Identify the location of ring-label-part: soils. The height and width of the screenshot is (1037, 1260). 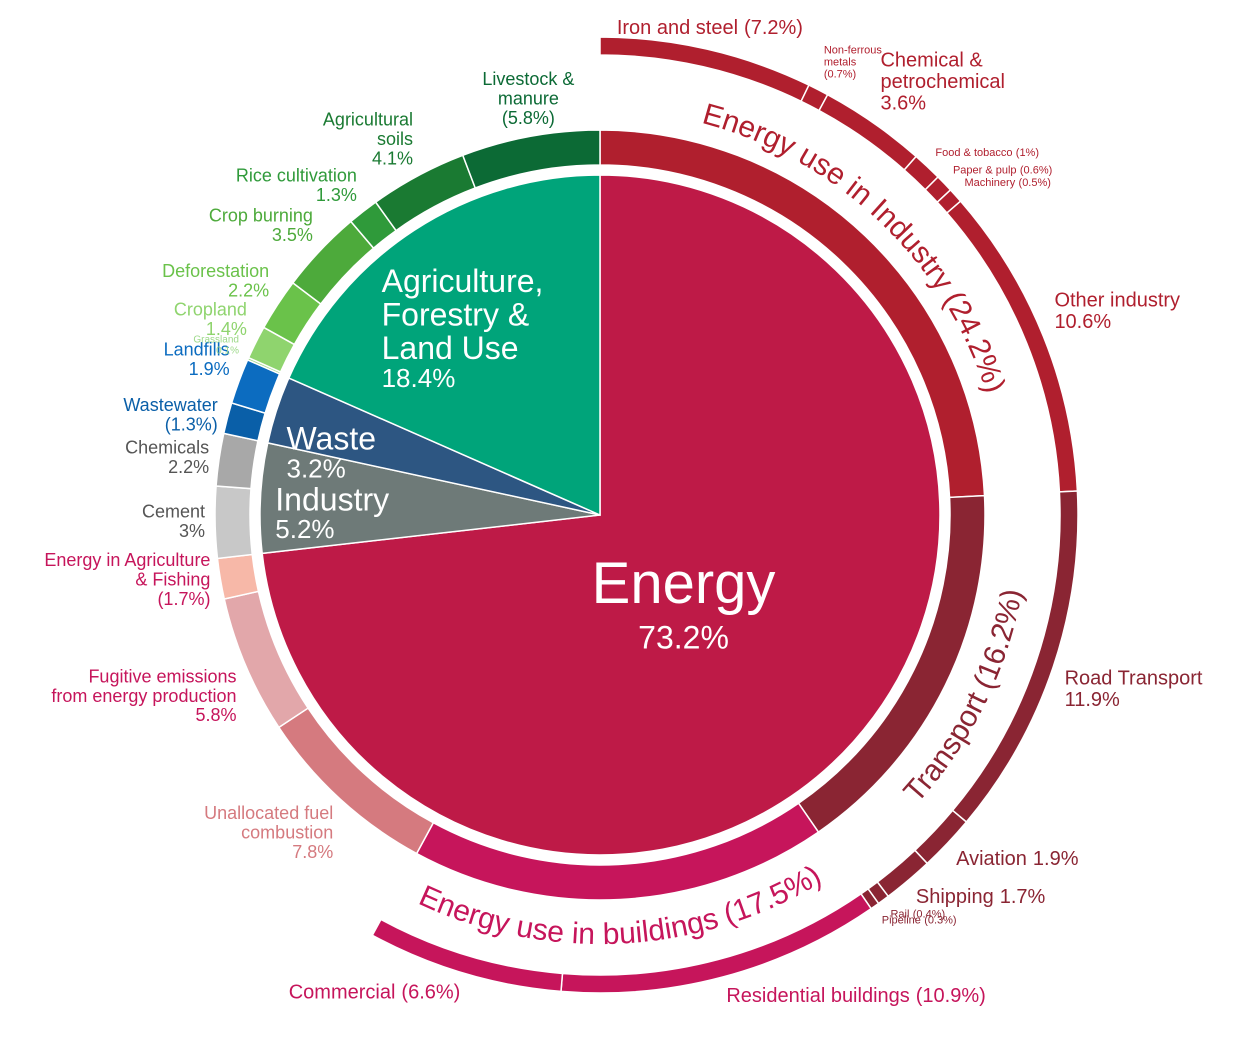
(395, 139).